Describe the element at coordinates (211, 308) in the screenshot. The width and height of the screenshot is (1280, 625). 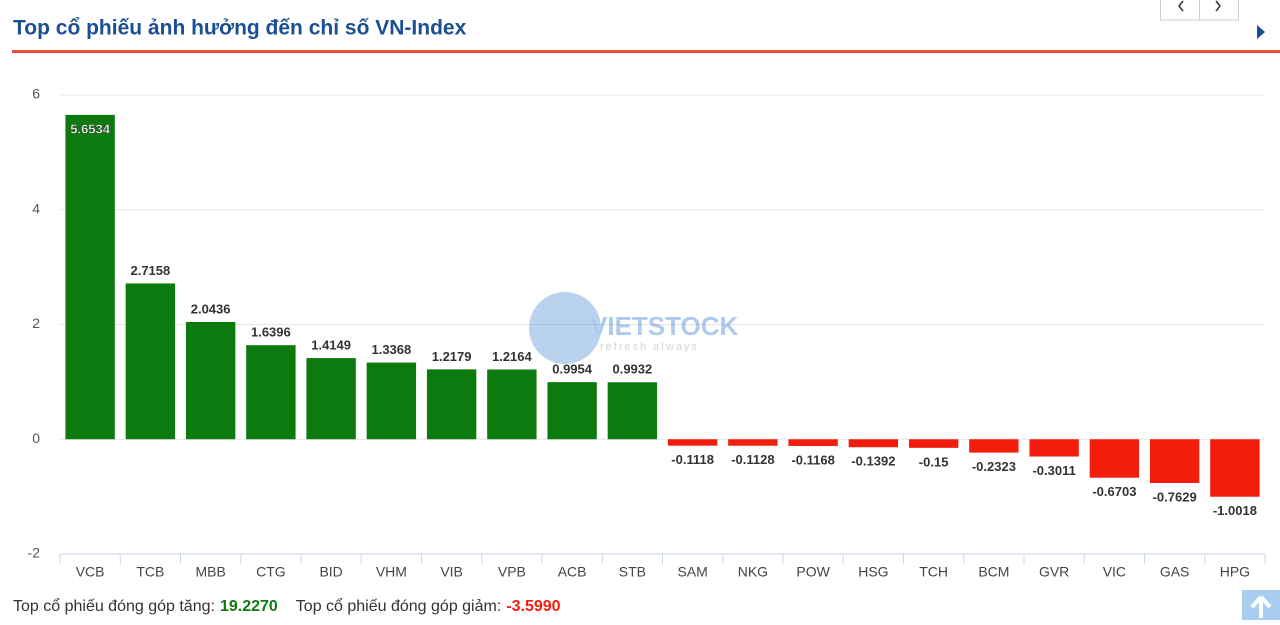
I see `data-label: 2.0436` at that location.